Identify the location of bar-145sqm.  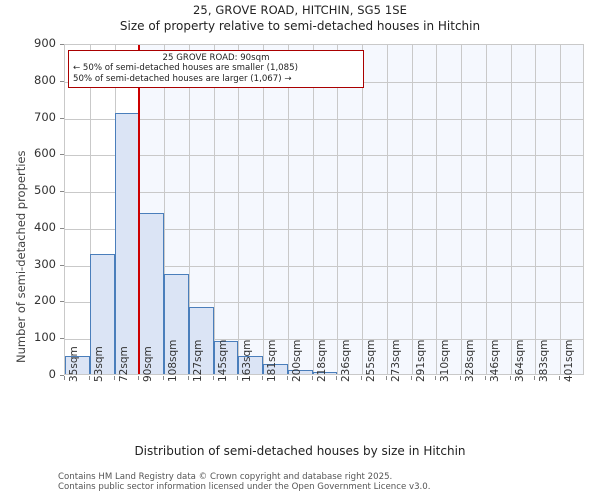
(226, 357).